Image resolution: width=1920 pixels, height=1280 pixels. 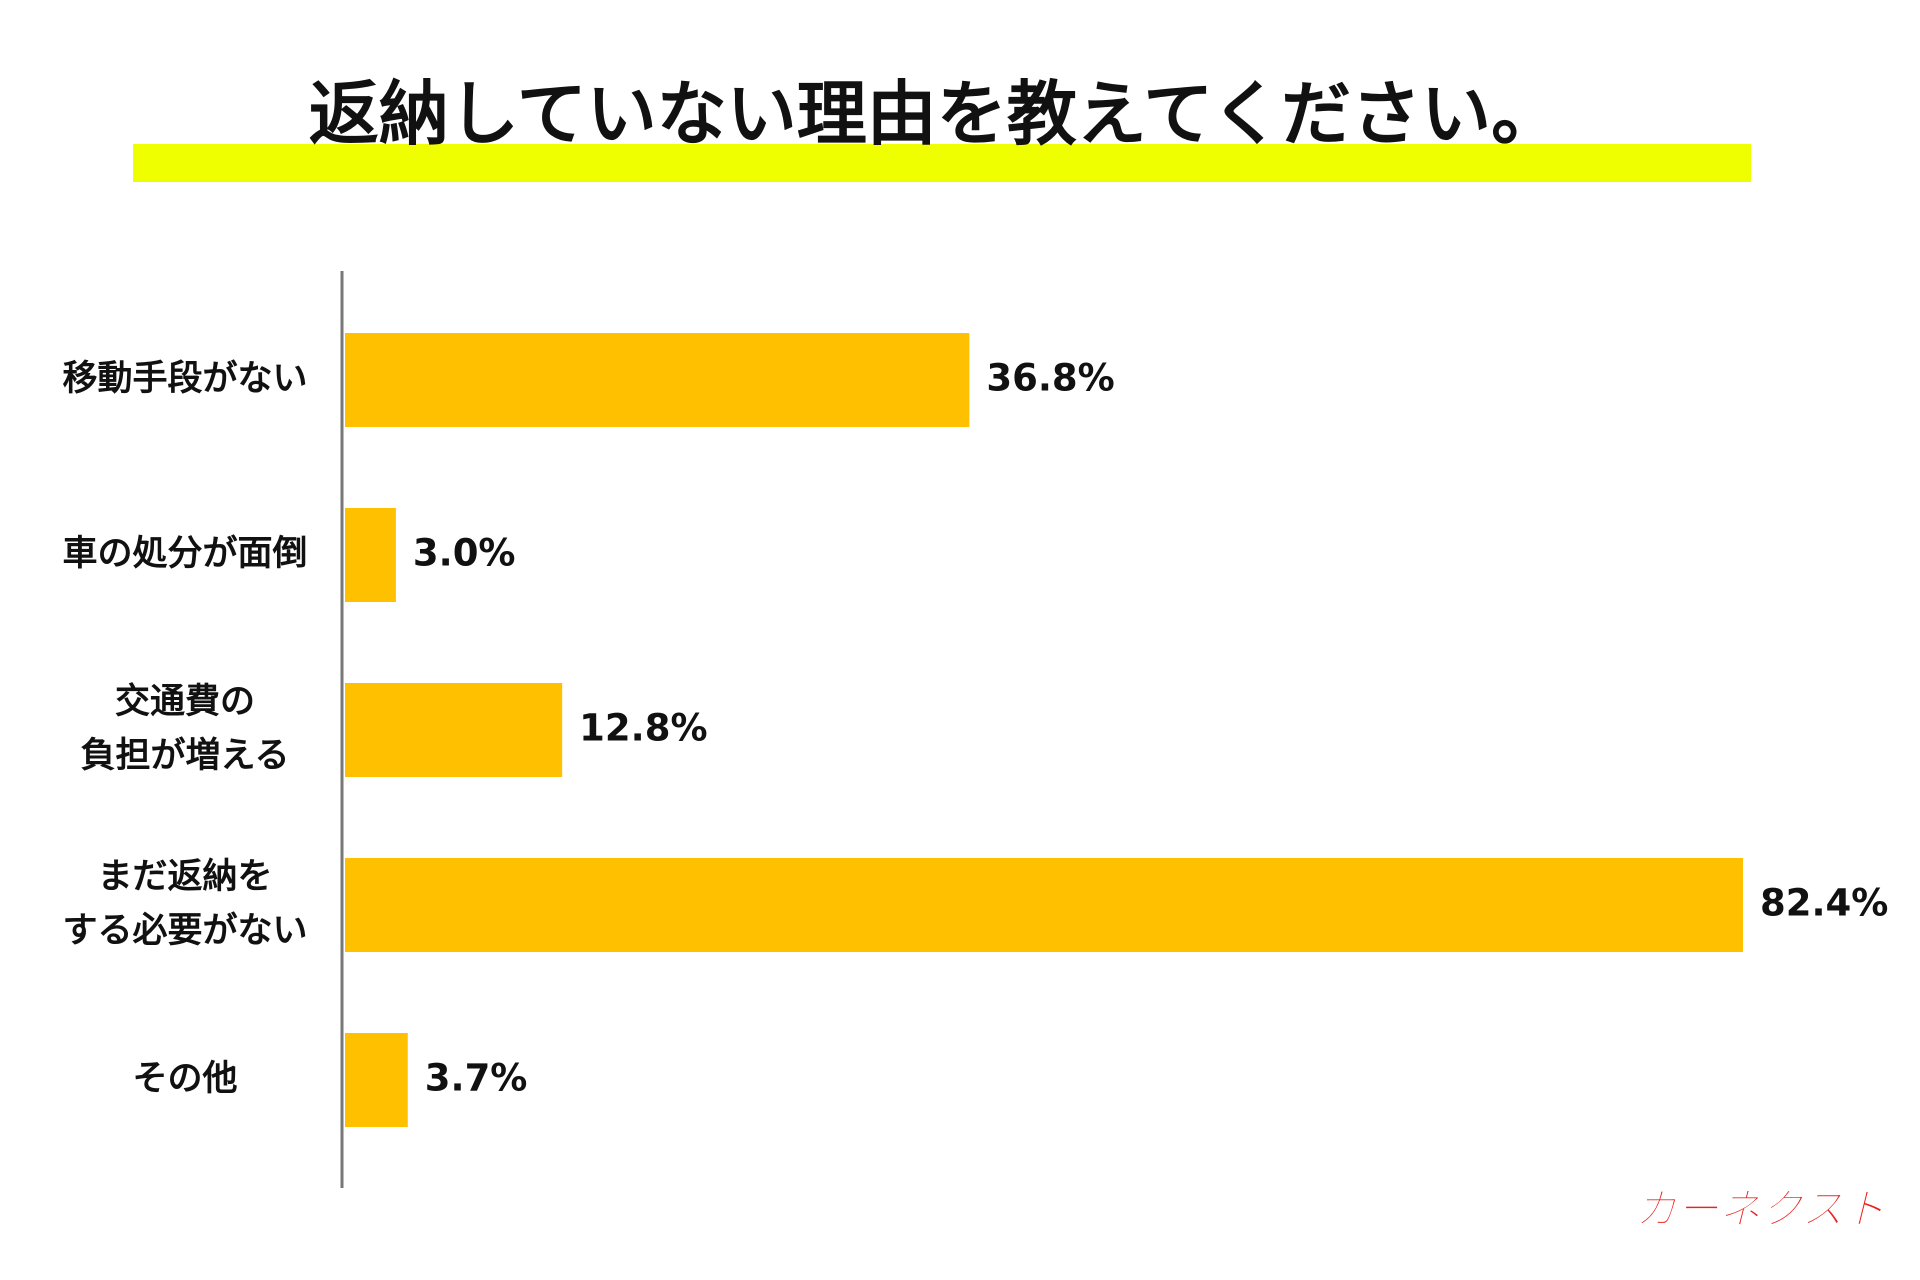 What do you see at coordinates (935, 114) in the screenshot?
I see `chart-title: 返納していない理由を教えてください。` at bounding box center [935, 114].